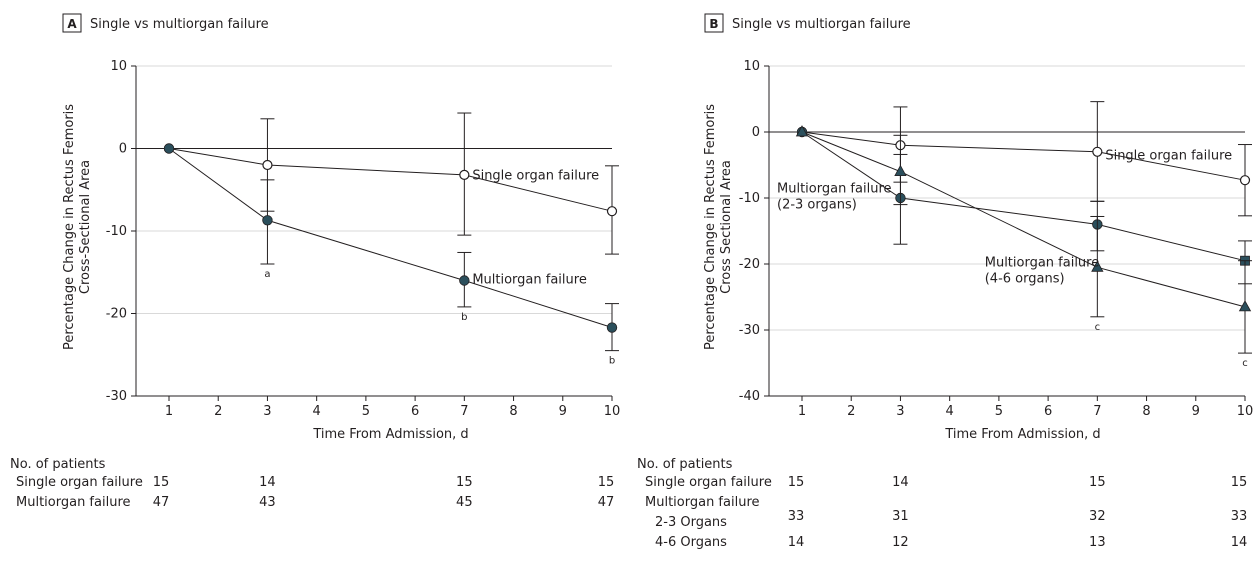 The image size is (1257, 575). I want to click on panel-b-label: B, so click(713, 24).